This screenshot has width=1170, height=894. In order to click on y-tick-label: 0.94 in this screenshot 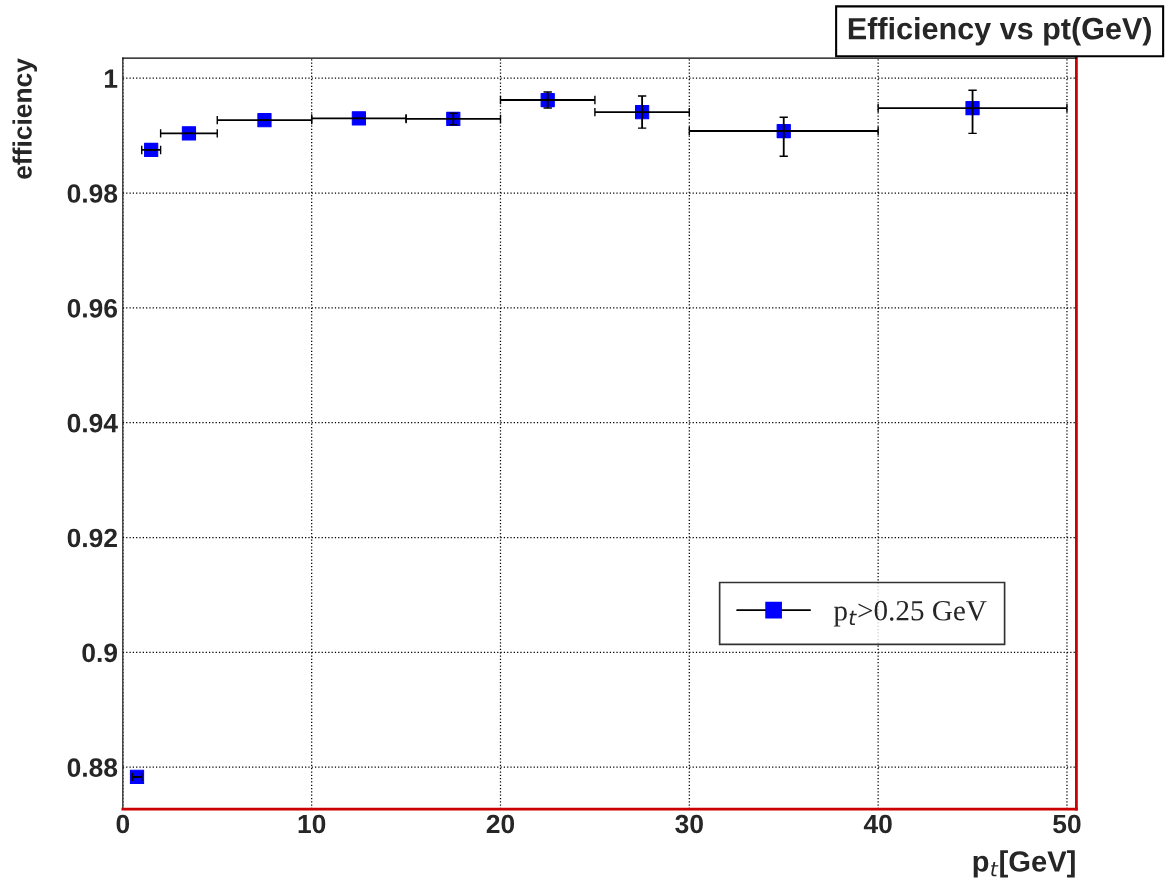, I will do `click(92, 423)`.